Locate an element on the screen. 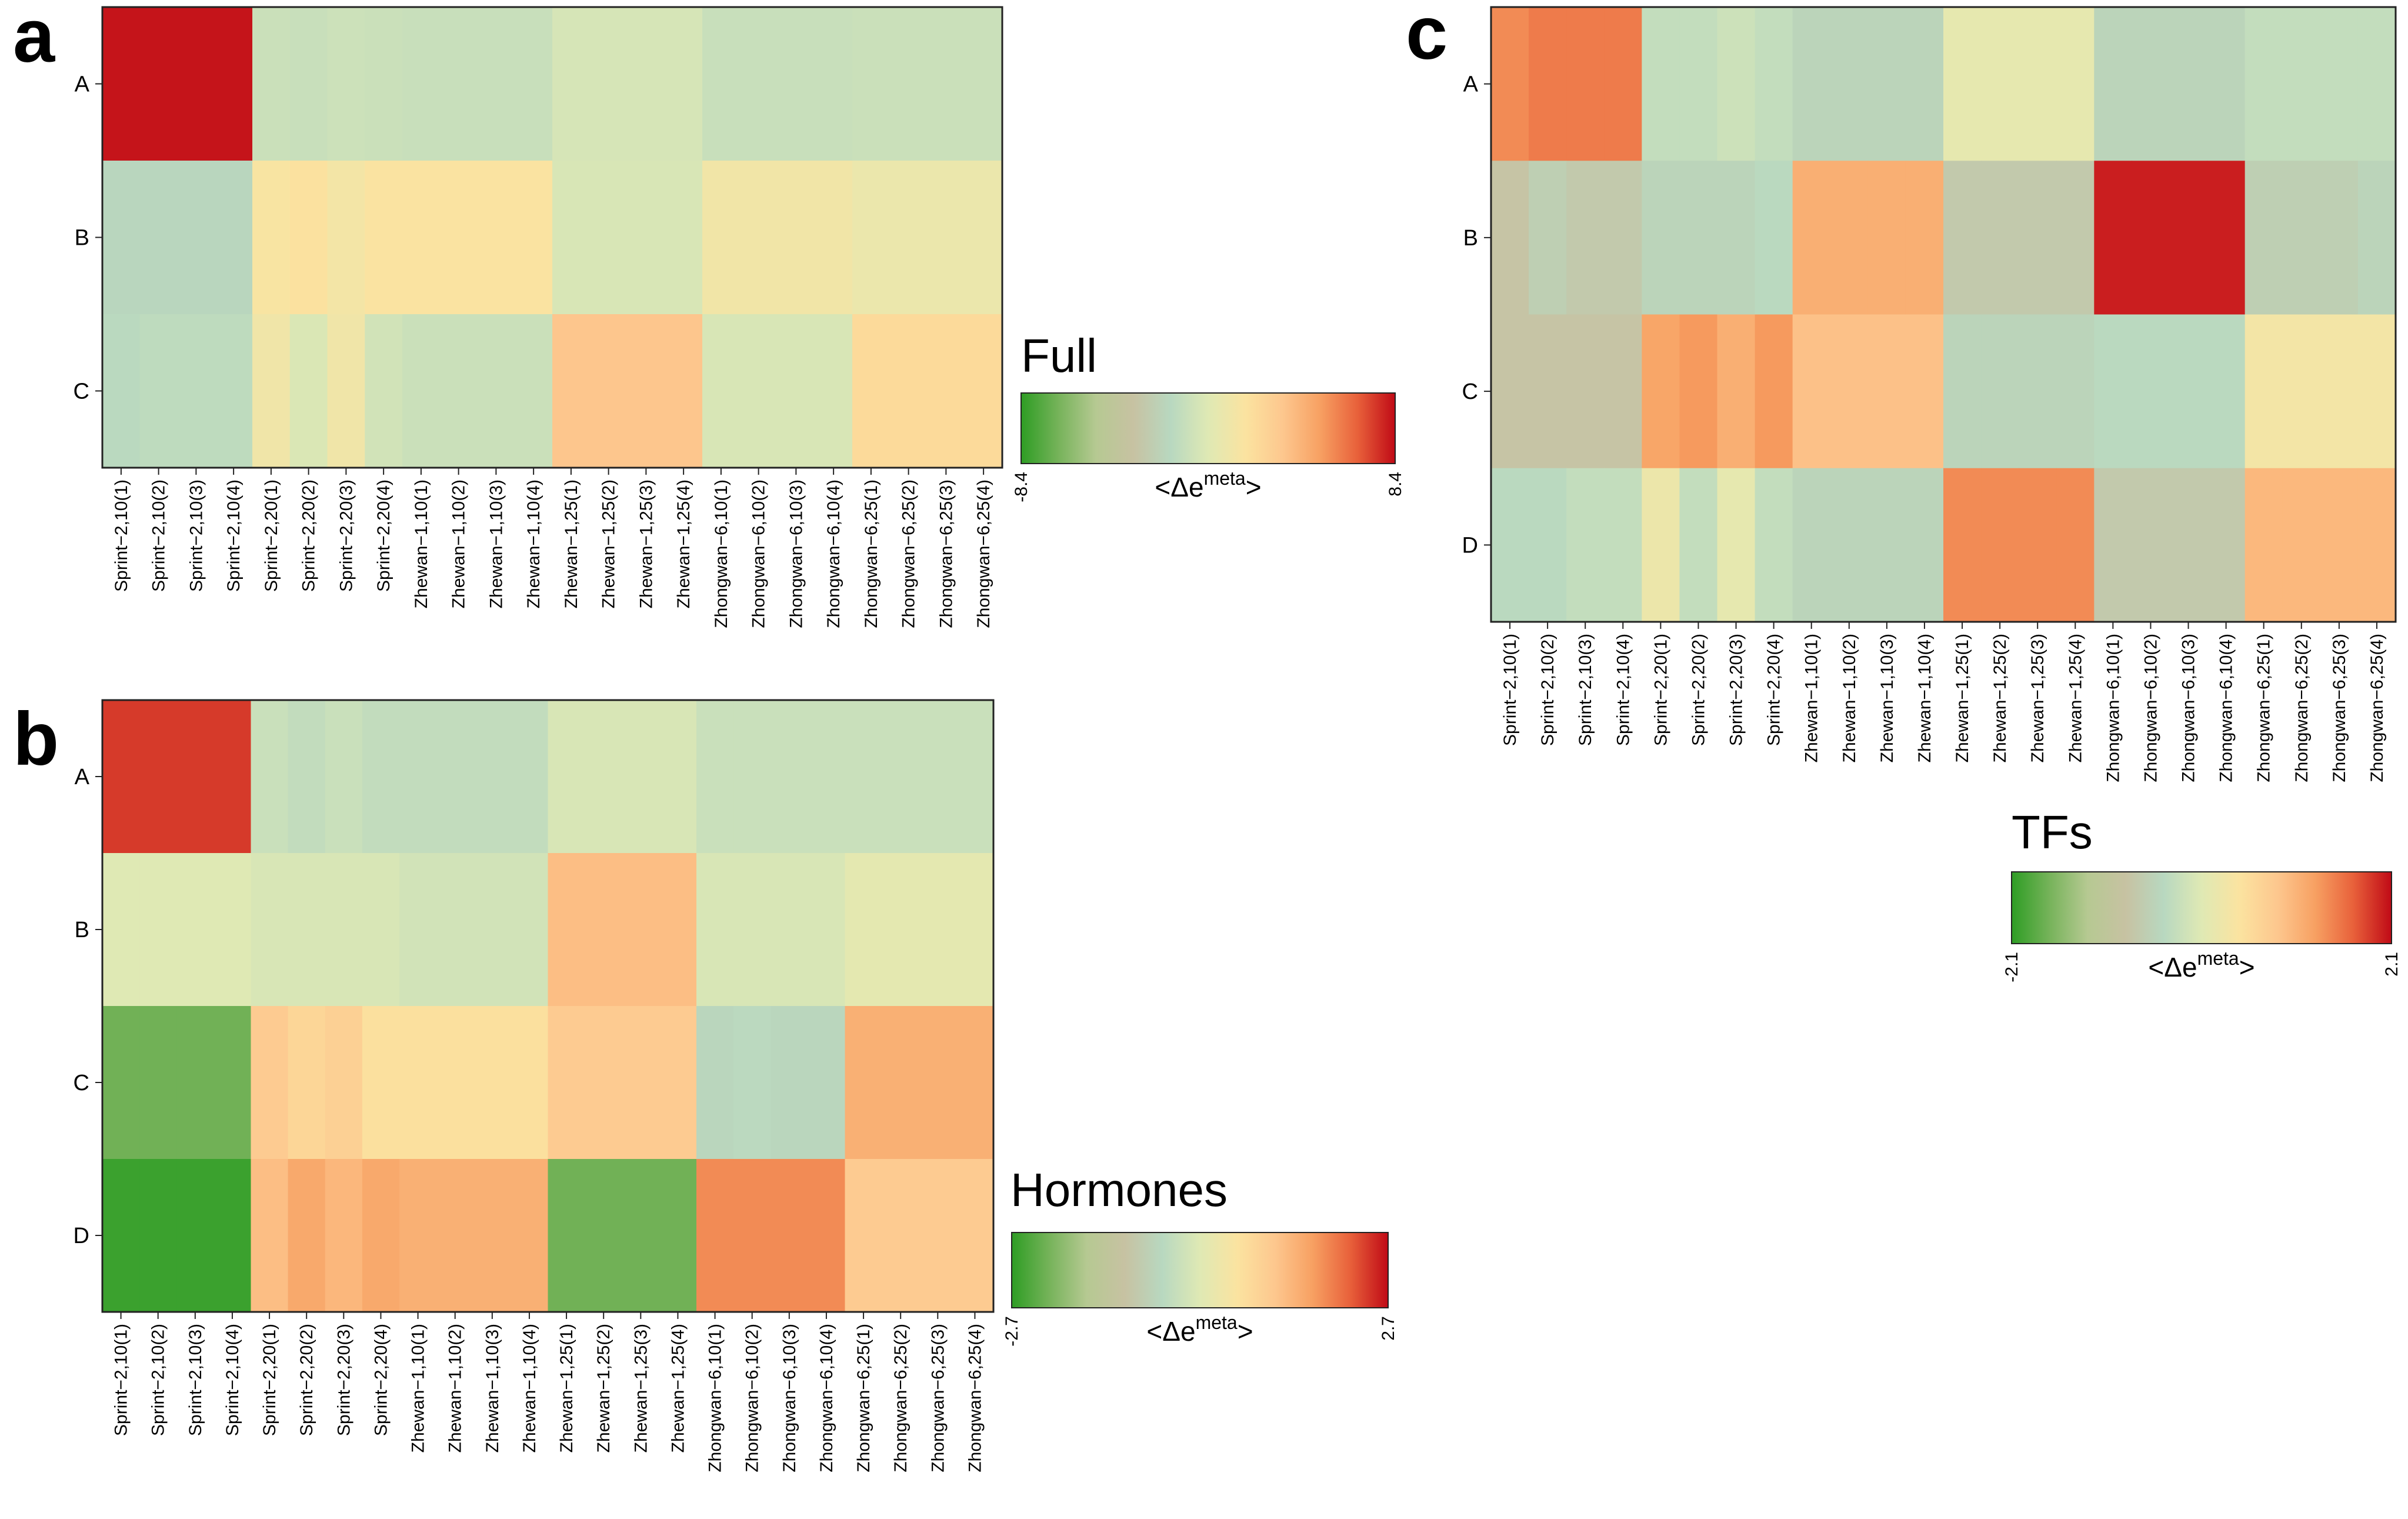 This screenshot has width=2408, height=1519. column-label: Zhewan−1,10(2) is located at coordinates (455, 1388).